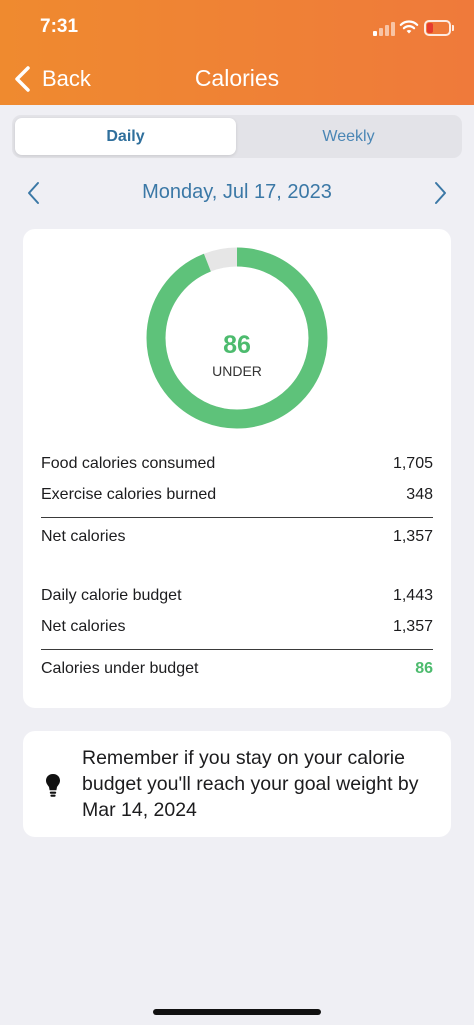  What do you see at coordinates (409, 27) in the screenshot?
I see `wifi-icon` at bounding box center [409, 27].